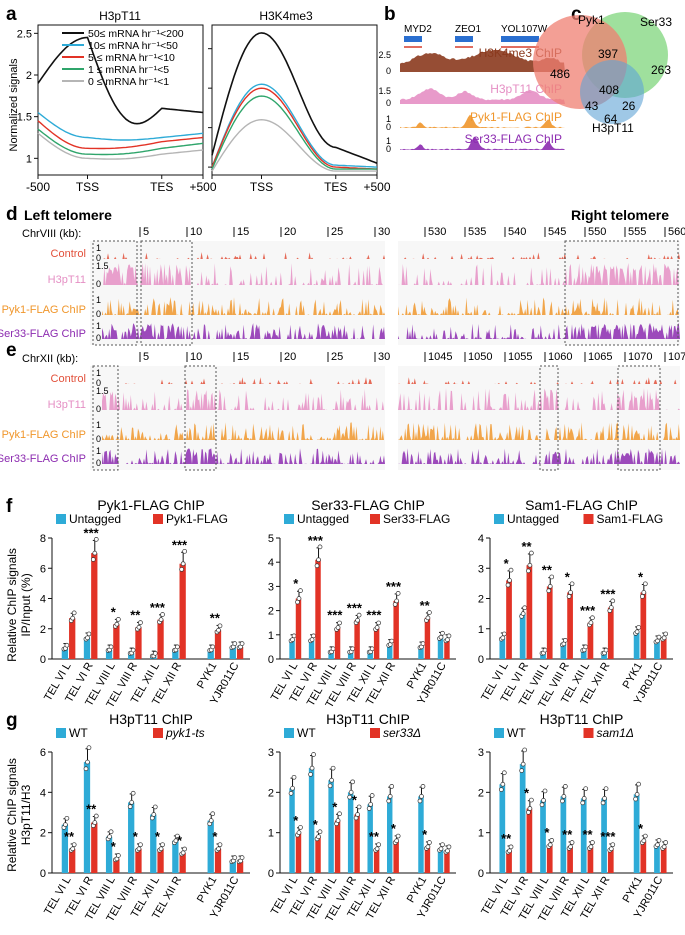  What do you see at coordinates (197, 519) in the screenshot?
I see `legend-label-test: Pyk1-FLAG` at bounding box center [197, 519].